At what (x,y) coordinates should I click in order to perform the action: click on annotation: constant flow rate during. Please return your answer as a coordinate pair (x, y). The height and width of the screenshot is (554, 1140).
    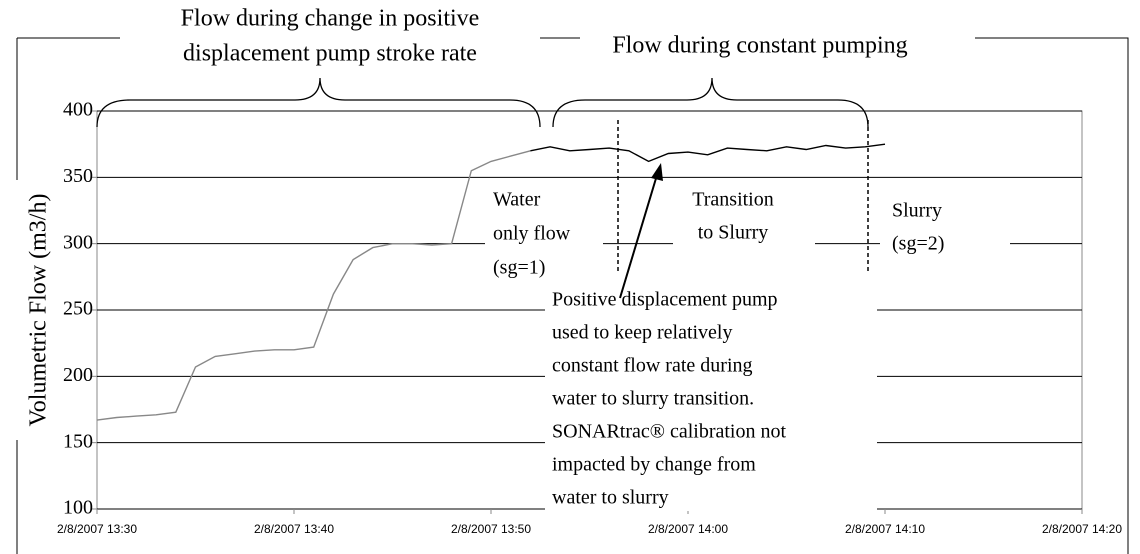
    Looking at the image, I should click on (652, 366).